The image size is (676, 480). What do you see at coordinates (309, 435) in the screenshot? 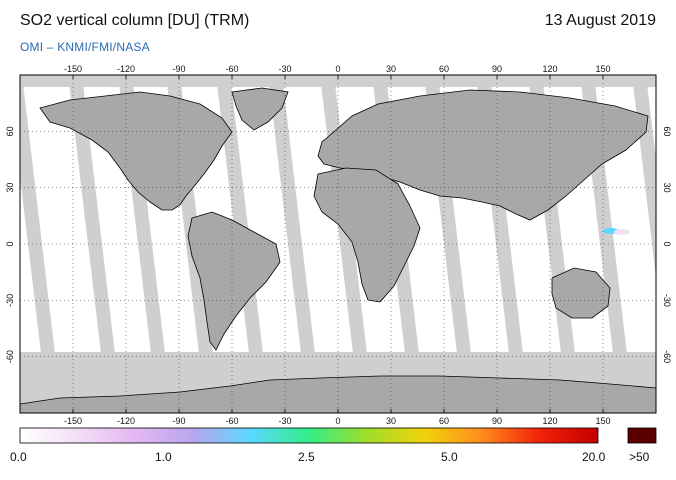
I see `colorbar-gradient` at bounding box center [309, 435].